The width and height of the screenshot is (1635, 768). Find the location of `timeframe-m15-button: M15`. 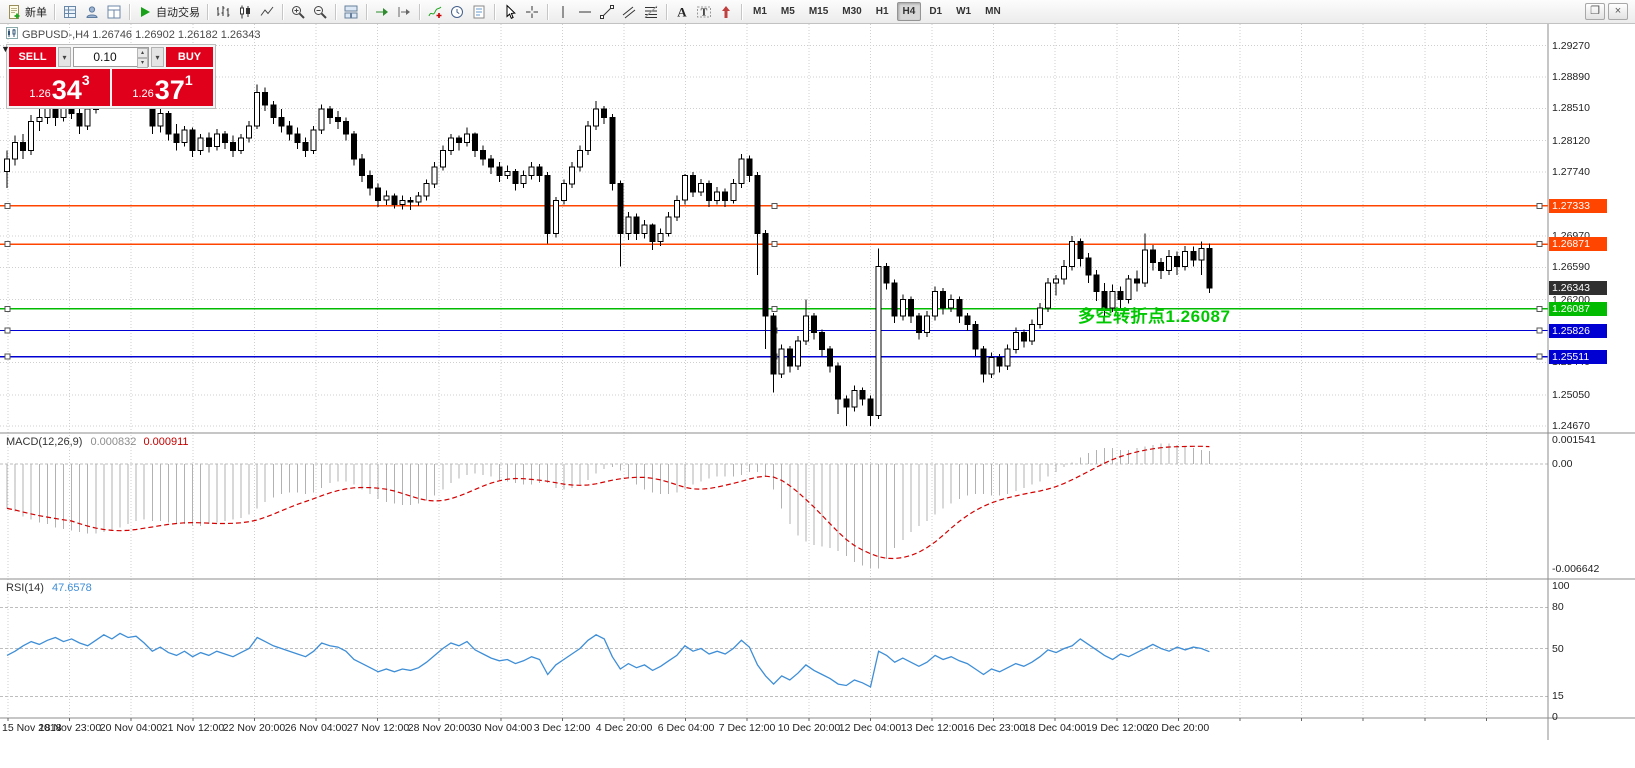

timeframe-m15-button: M15 is located at coordinates (818, 11).